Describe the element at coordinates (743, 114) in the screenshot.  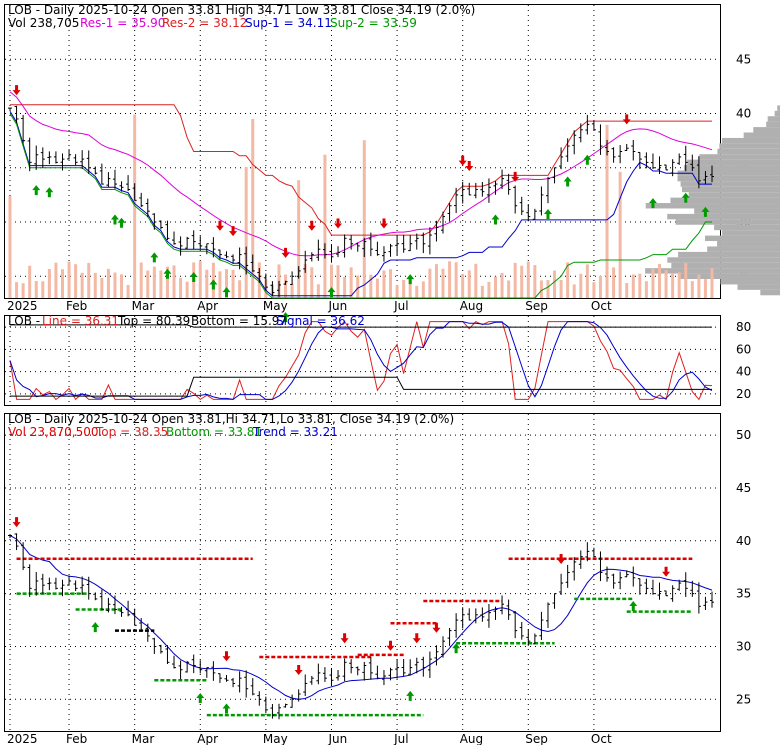
I see `price-tick-label: 40` at that location.